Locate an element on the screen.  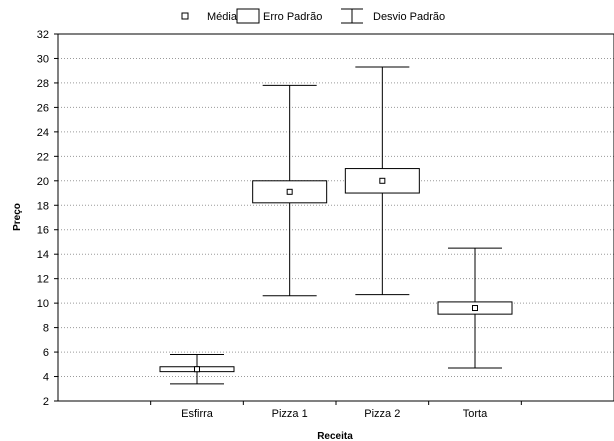
y-tick-label: 10 is located at coordinates (43, 304).